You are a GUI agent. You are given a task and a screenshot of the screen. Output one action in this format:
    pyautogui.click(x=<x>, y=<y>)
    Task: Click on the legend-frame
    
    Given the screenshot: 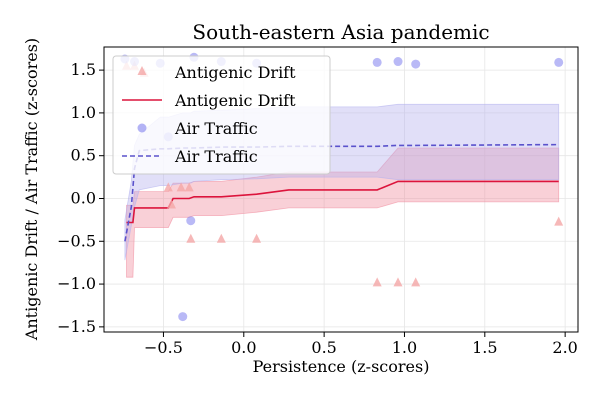 What is the action you would take?
    pyautogui.click(x=221, y=115)
    